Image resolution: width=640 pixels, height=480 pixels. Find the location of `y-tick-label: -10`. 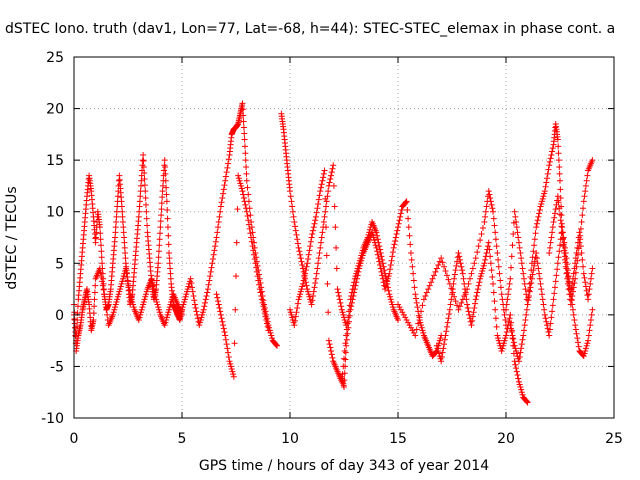

y-tick-label: -10 is located at coordinates (52, 419).